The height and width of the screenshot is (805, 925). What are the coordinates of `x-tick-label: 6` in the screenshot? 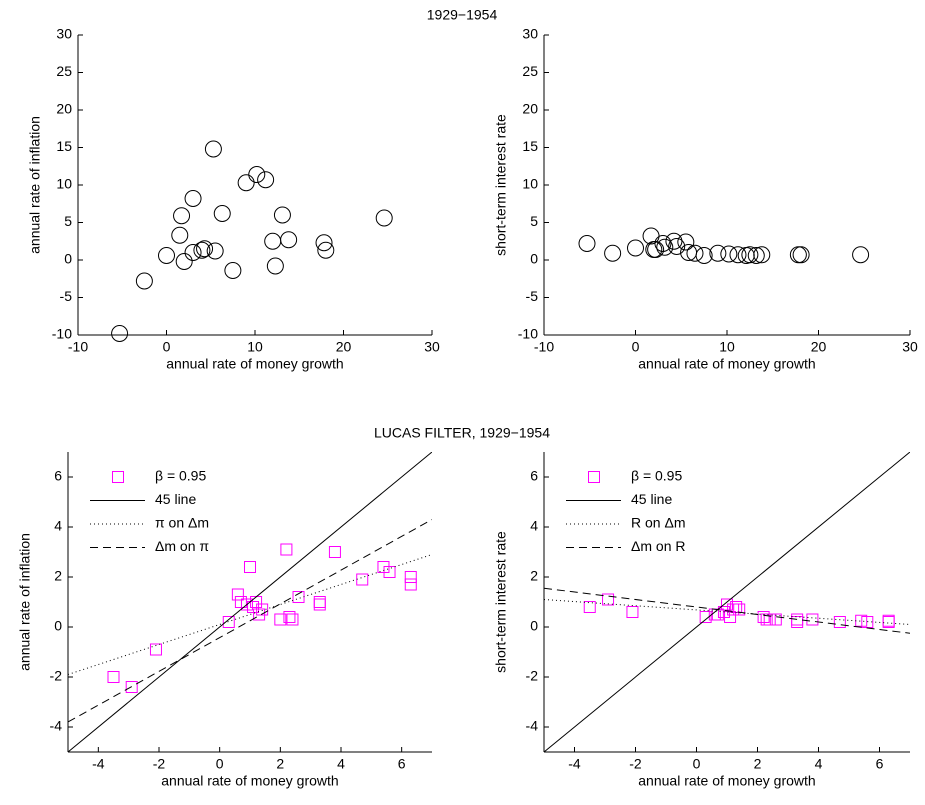 It's located at (880, 764).